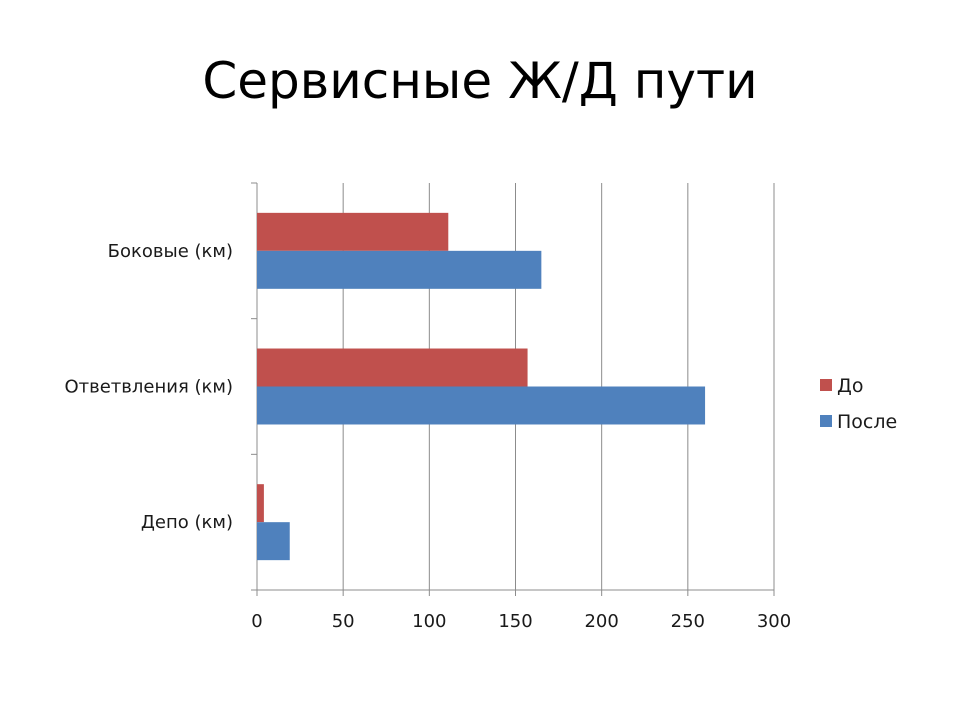 This screenshot has width=960, height=720. What do you see at coordinates (601, 621) in the screenshot?
I see `x-tick-label: 200` at bounding box center [601, 621].